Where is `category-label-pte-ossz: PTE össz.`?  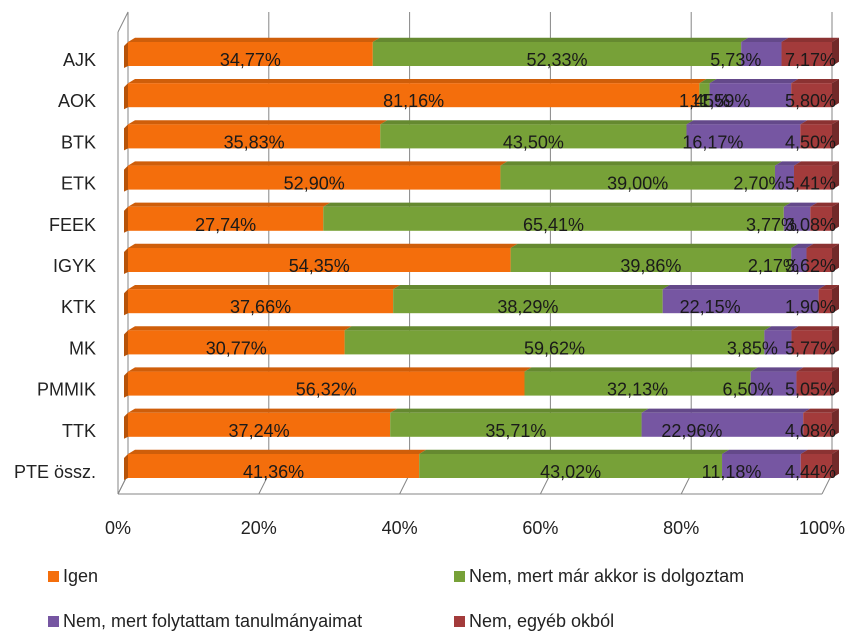
category-label-pte-ossz: PTE össz. is located at coordinates (55, 472).